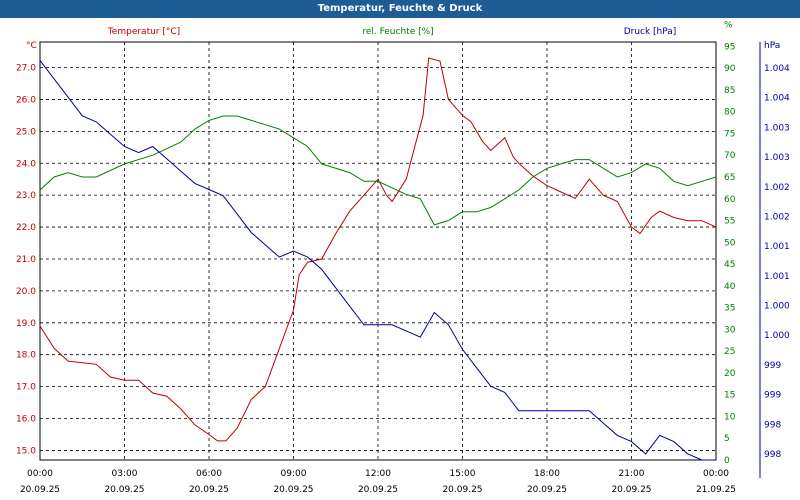 The image size is (800, 500). What do you see at coordinates (729, 47) in the screenshot?
I see `humidity-tick-label: 95` at bounding box center [729, 47].